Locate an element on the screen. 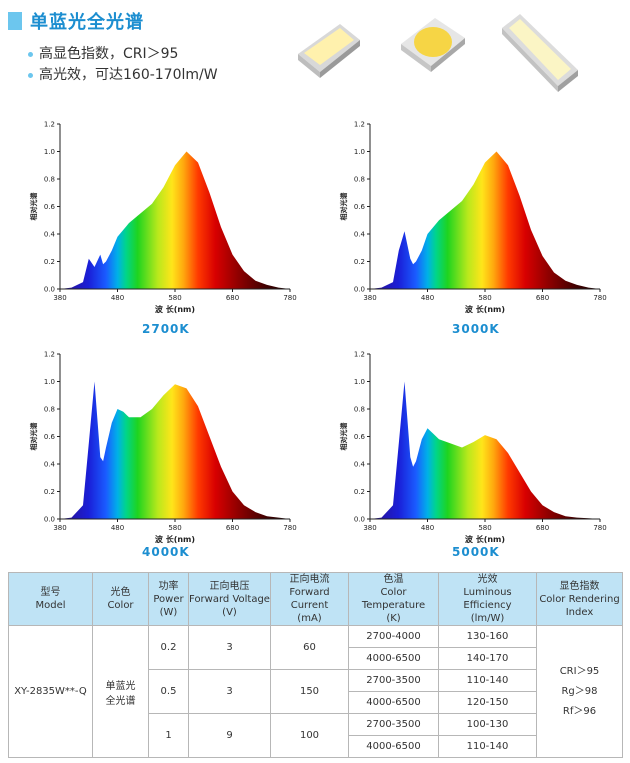 This screenshot has width=630, height=763. chart-label-4000k: 4000K is located at coordinates (166, 552).